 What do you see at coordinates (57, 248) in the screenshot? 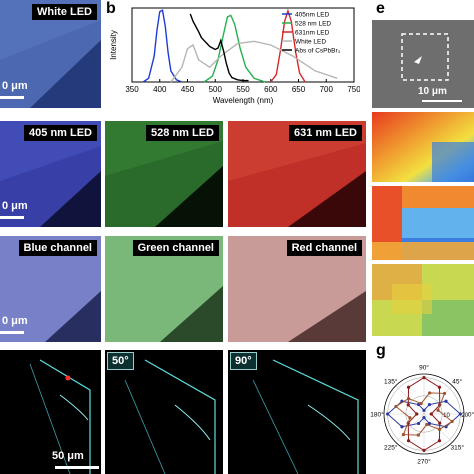
I see `label-blue-channel: Blue channel` at bounding box center [57, 248].